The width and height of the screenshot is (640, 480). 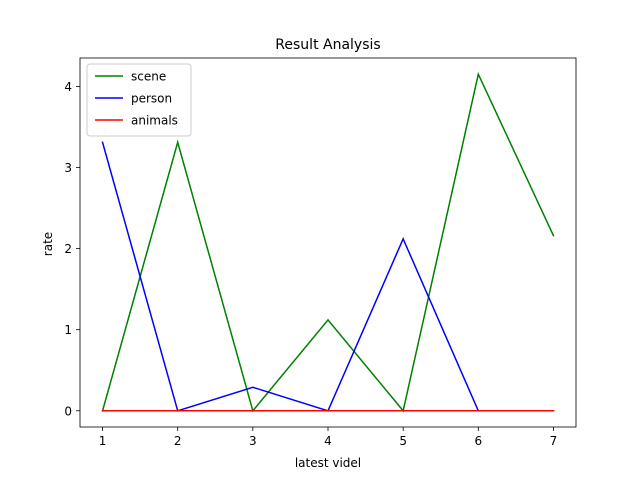 I want to click on x-tick-label: 5, so click(x=403, y=441).